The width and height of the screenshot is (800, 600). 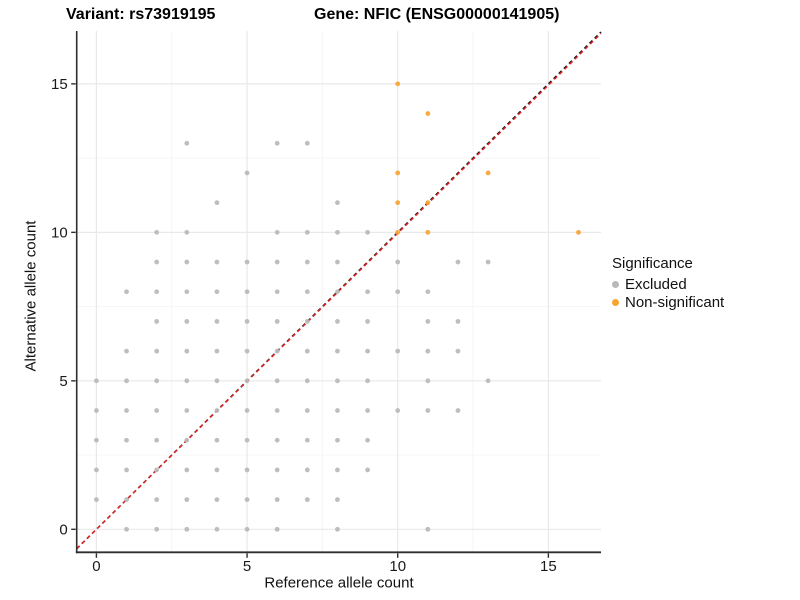 What do you see at coordinates (96, 566) in the screenshot?
I see `x-tick-label: 0` at bounding box center [96, 566].